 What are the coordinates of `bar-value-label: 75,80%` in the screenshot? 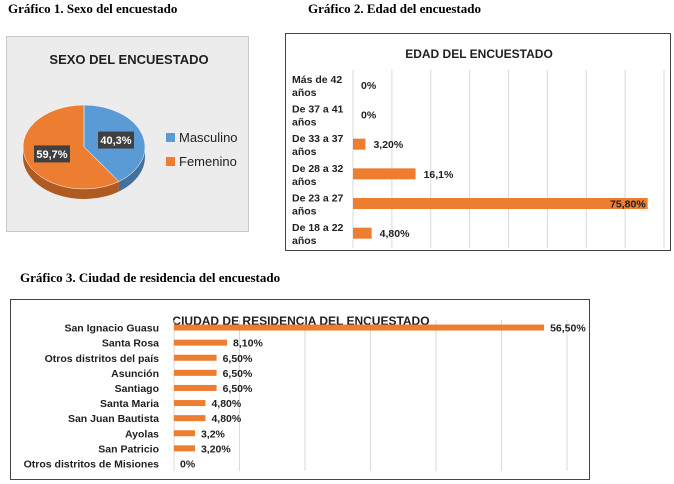 It's located at (628, 205).